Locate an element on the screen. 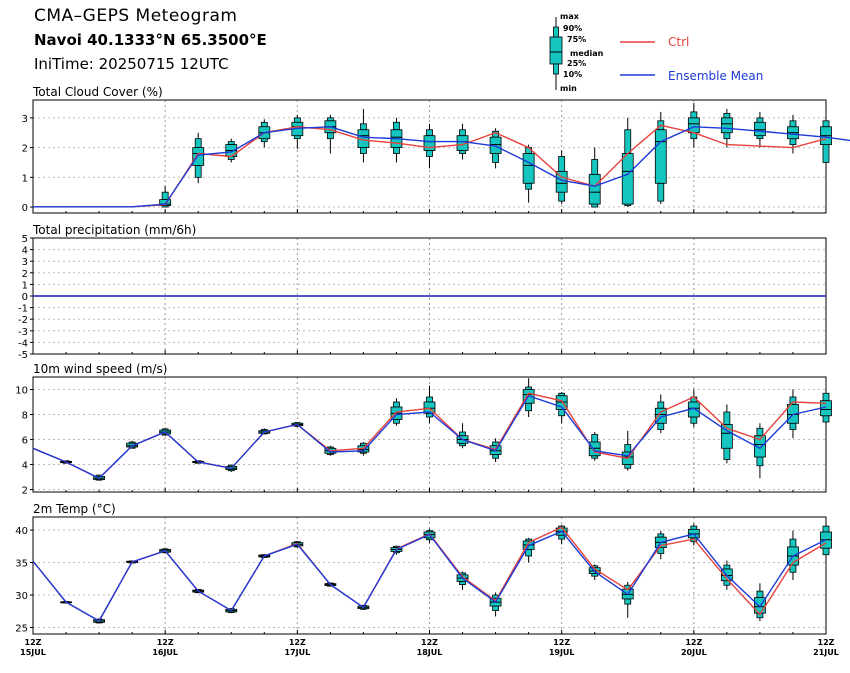 The width and height of the screenshot is (850, 673). y-tick-label: 0 is located at coordinates (25, 297).